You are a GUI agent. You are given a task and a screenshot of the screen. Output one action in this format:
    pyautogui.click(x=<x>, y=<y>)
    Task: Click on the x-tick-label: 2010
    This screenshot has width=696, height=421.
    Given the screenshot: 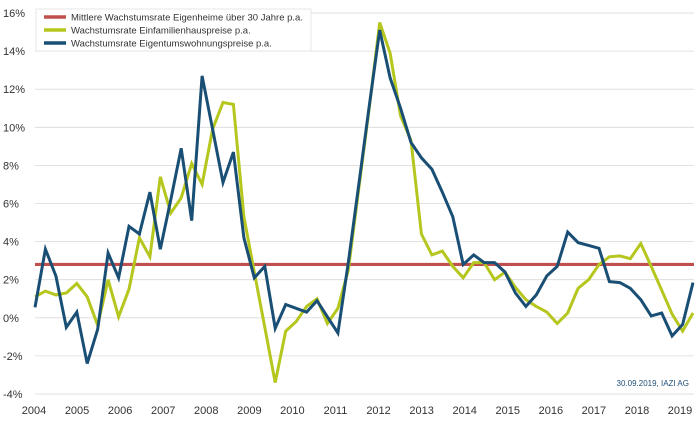 What is the action you would take?
    pyautogui.click(x=292, y=411)
    